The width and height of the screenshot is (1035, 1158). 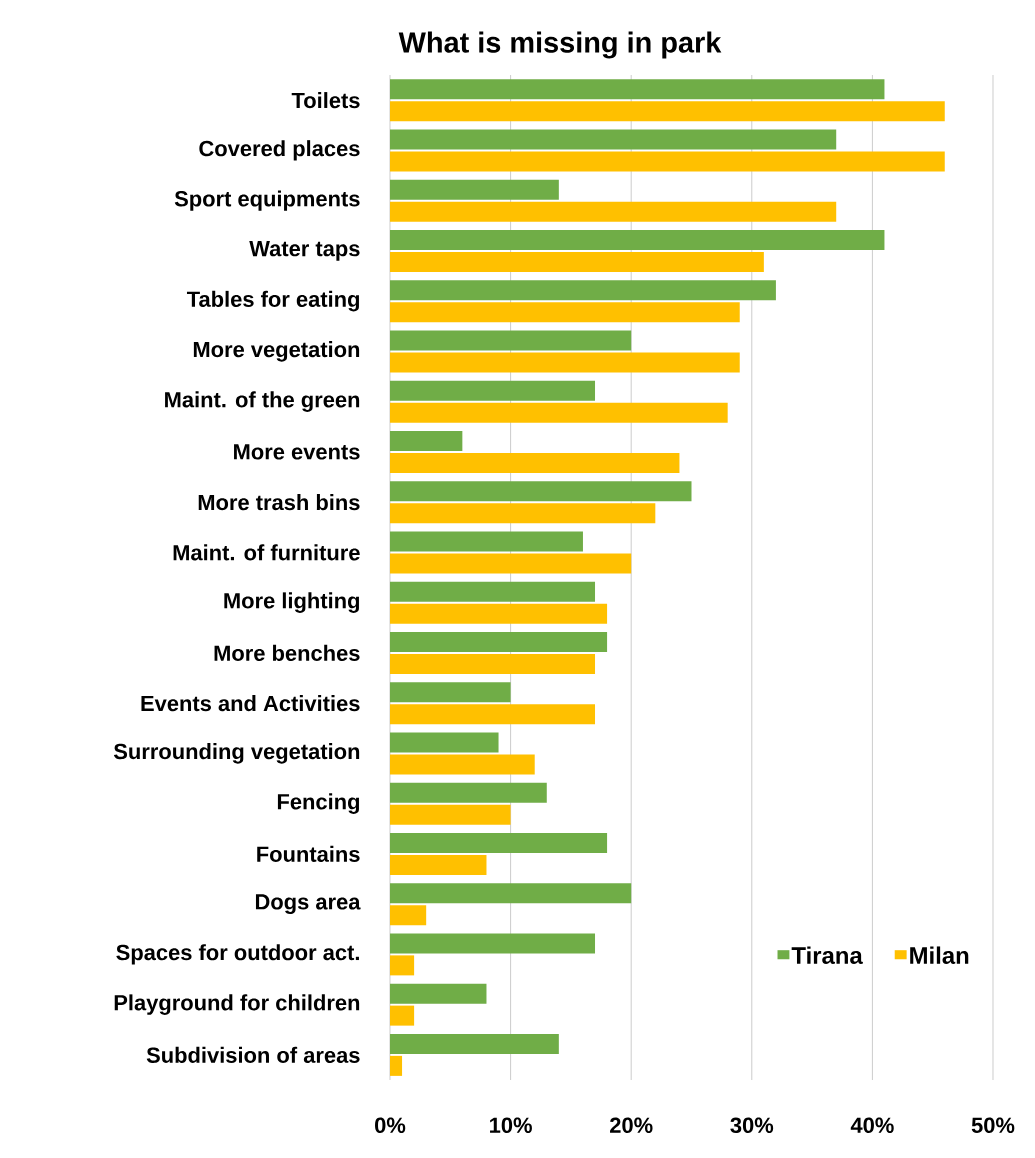 What do you see at coordinates (308, 904) in the screenshot?
I see `y-tick-label: Dogs area` at bounding box center [308, 904].